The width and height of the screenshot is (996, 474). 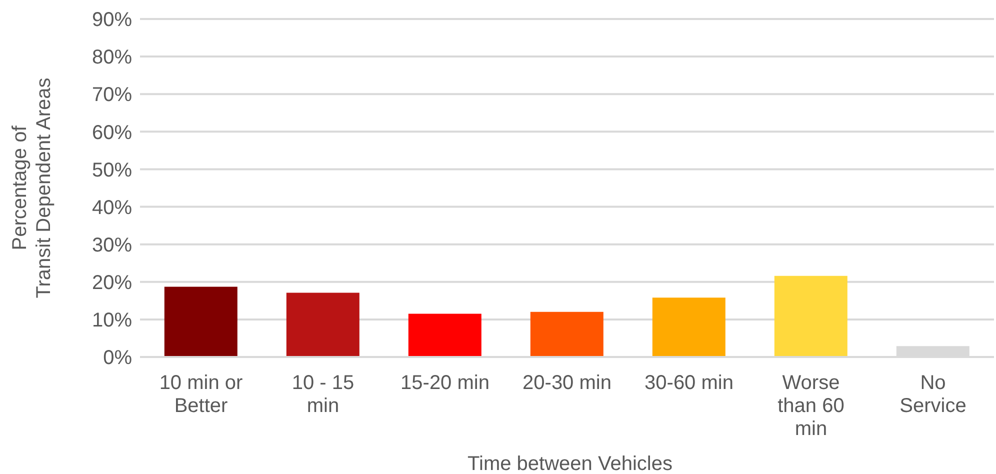 What do you see at coordinates (570, 463) in the screenshot?
I see `x-axis-title: Time between Vehicles` at bounding box center [570, 463].